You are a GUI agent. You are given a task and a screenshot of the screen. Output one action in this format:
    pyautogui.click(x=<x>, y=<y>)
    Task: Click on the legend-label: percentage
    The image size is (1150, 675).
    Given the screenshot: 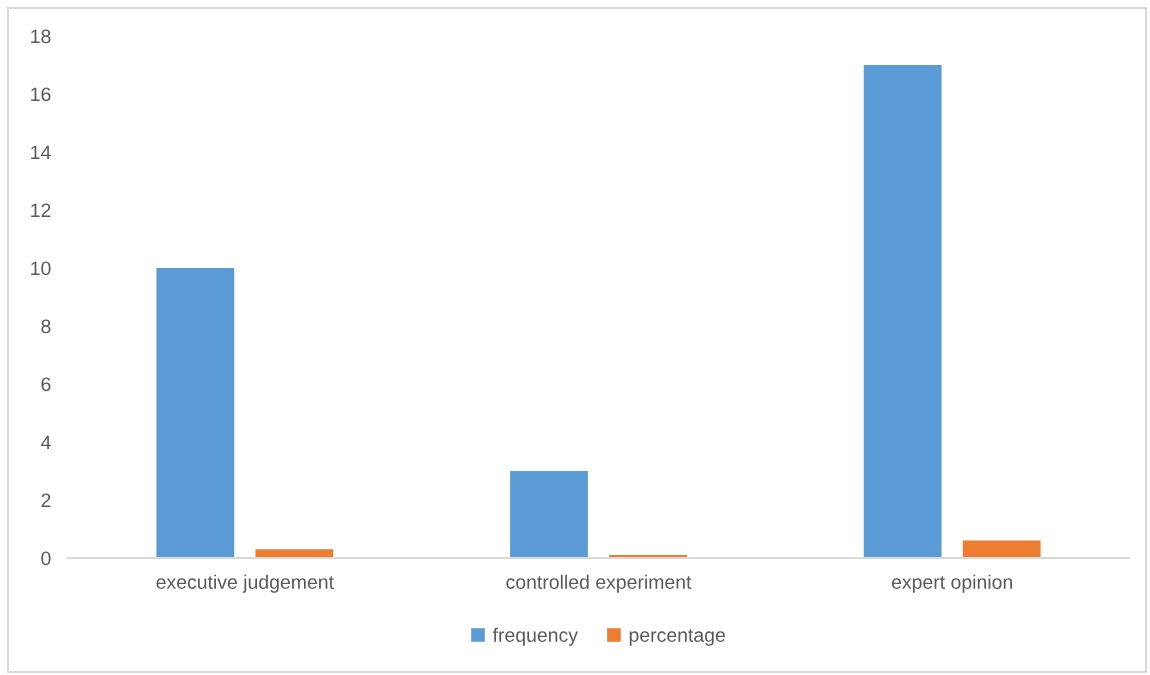 What is the action you would take?
    pyautogui.click(x=677, y=637)
    